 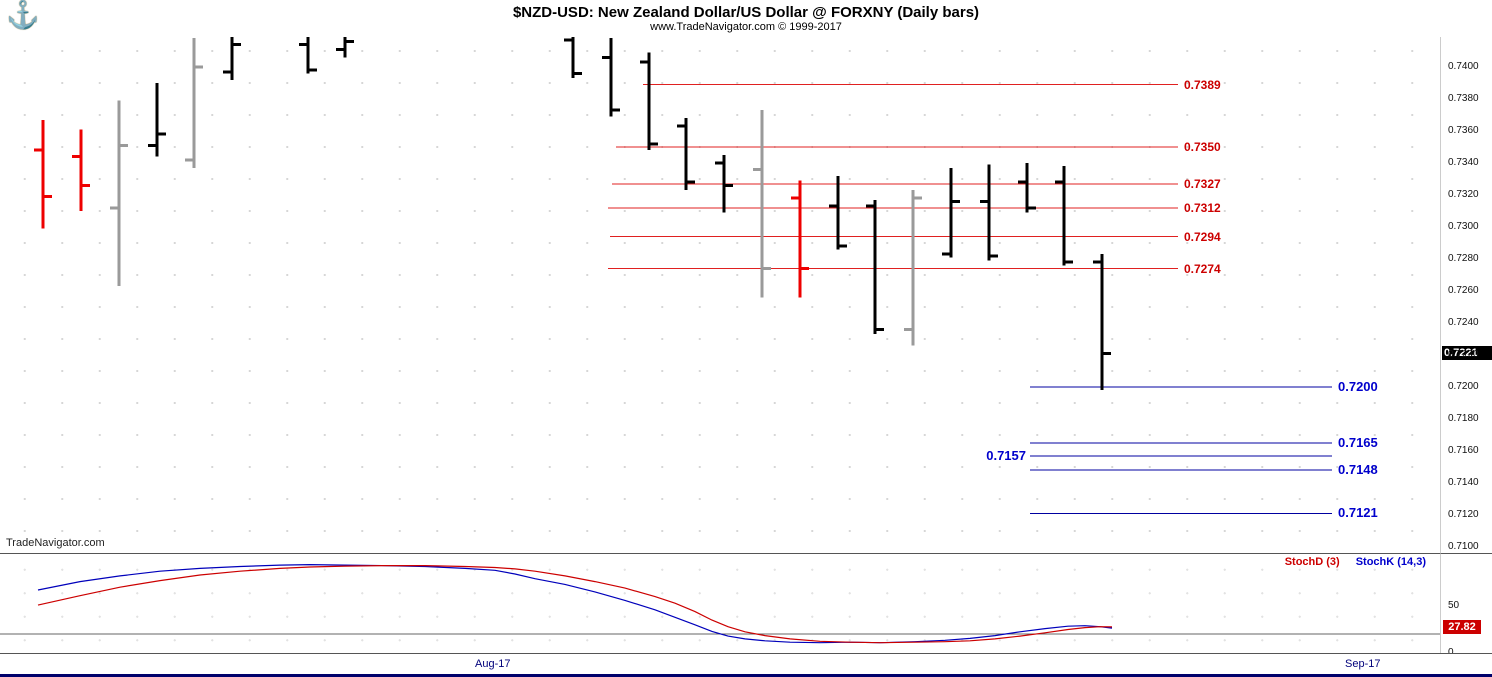 I want to click on support-price-label: 0.7200, so click(x=1358, y=386).